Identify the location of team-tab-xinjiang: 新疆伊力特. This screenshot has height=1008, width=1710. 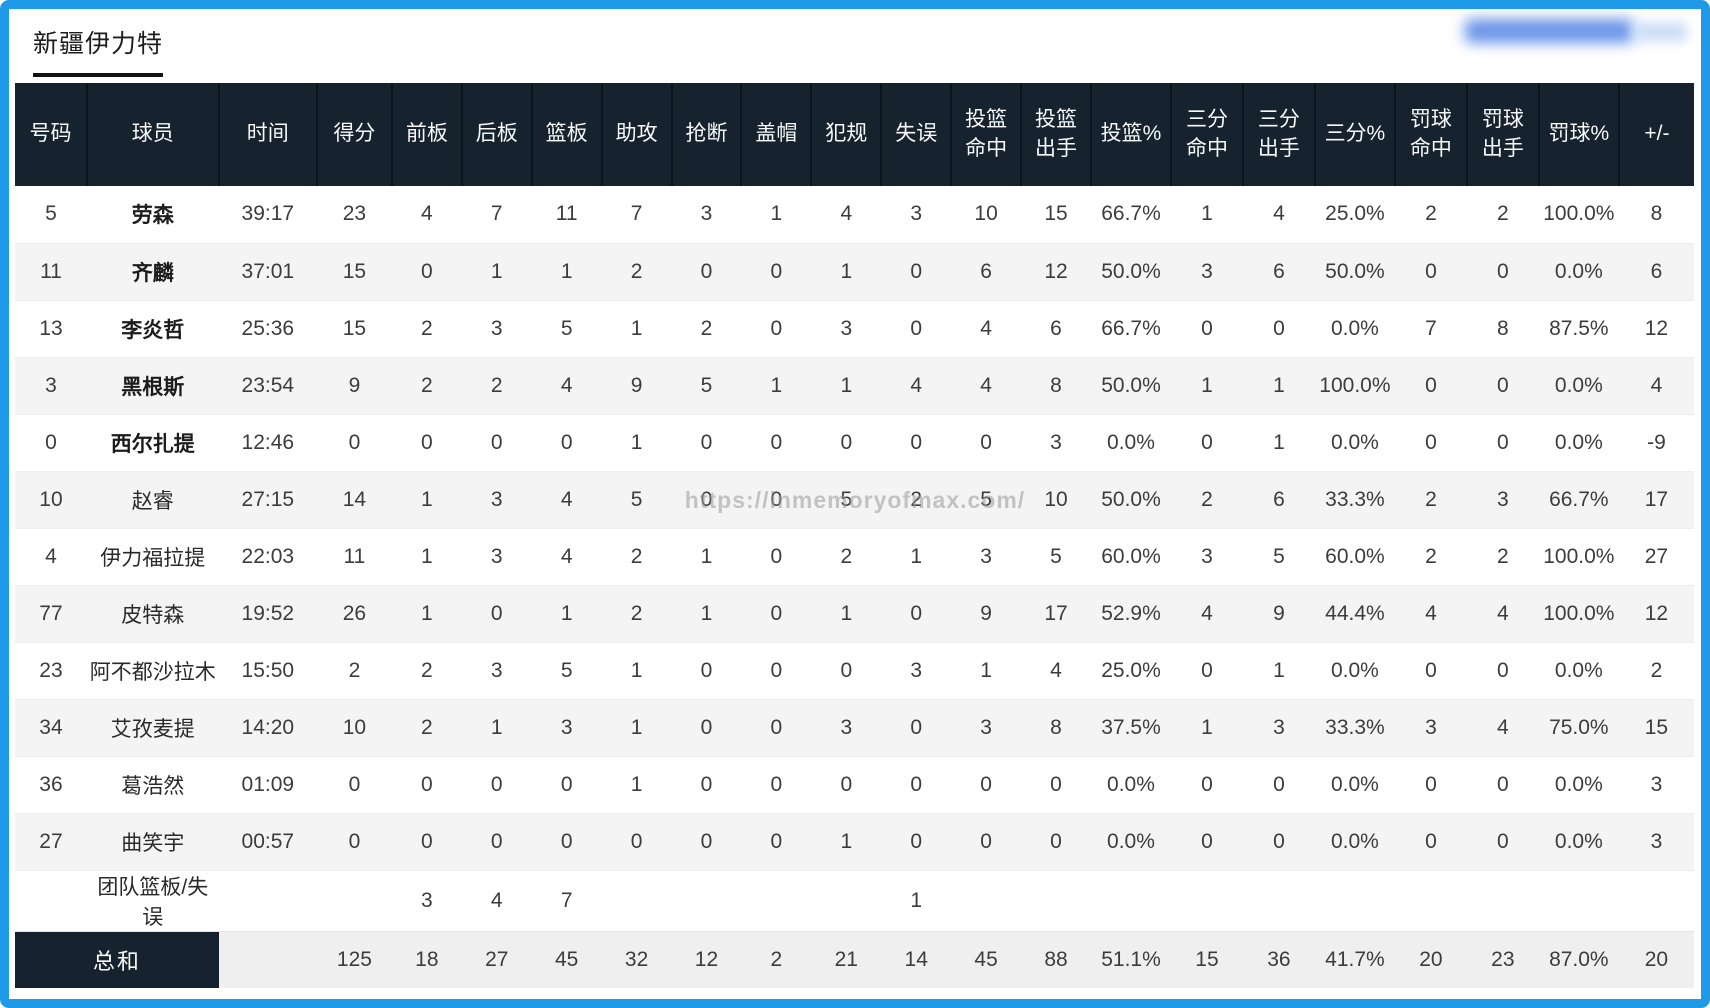
(98, 50).